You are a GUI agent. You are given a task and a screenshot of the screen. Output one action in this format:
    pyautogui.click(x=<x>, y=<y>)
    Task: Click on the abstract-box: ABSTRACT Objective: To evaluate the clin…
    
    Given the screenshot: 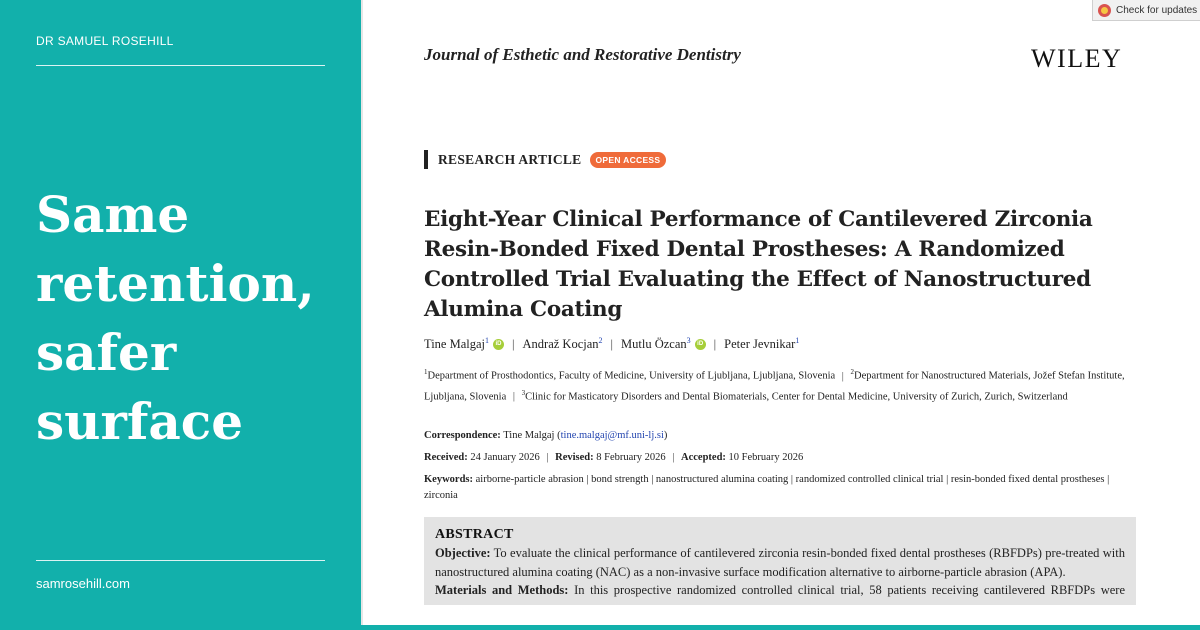 What is the action you would take?
    pyautogui.click(x=780, y=561)
    